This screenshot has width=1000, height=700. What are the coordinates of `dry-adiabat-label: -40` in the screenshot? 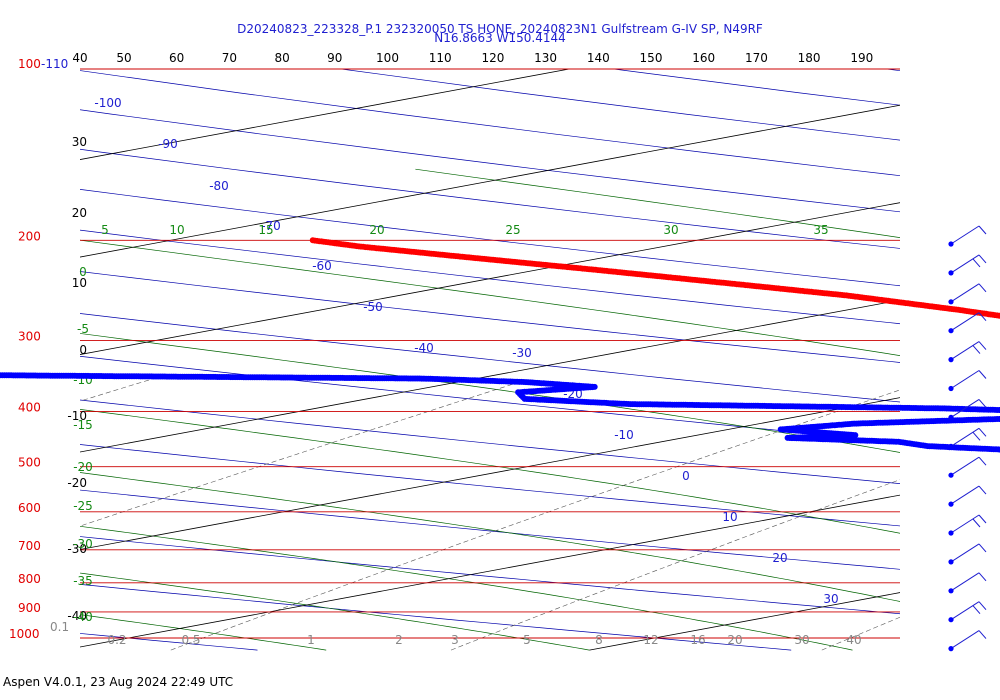 It's located at (424, 348).